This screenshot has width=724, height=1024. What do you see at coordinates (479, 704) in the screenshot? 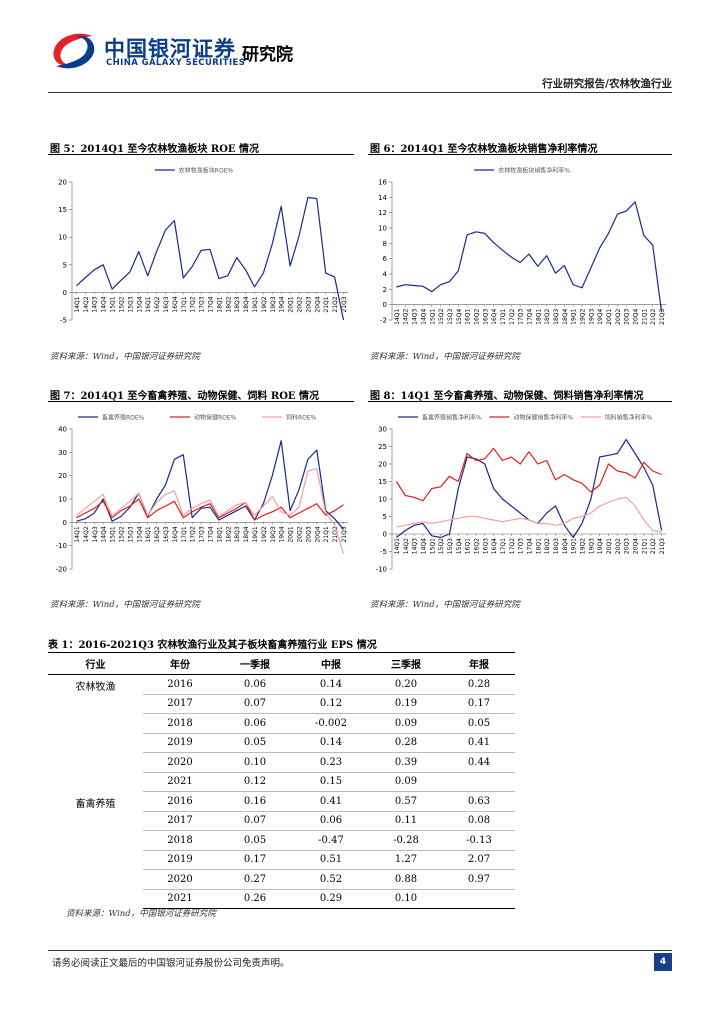
I see `table-cell: 0.17` at bounding box center [479, 704].